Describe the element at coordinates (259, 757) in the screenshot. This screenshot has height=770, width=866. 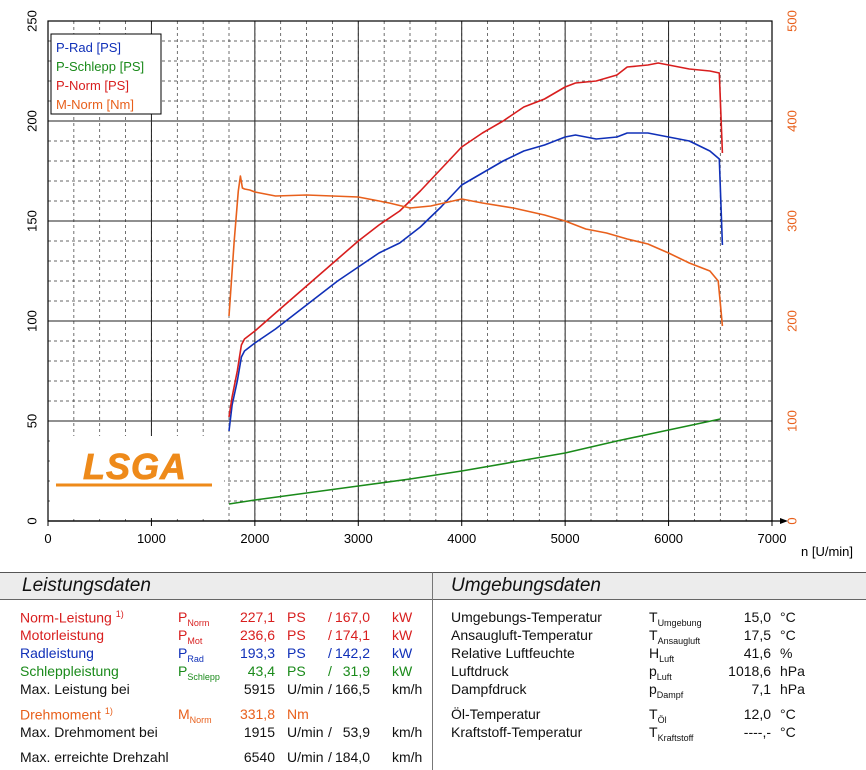
I see `value-primary: 6540` at that location.